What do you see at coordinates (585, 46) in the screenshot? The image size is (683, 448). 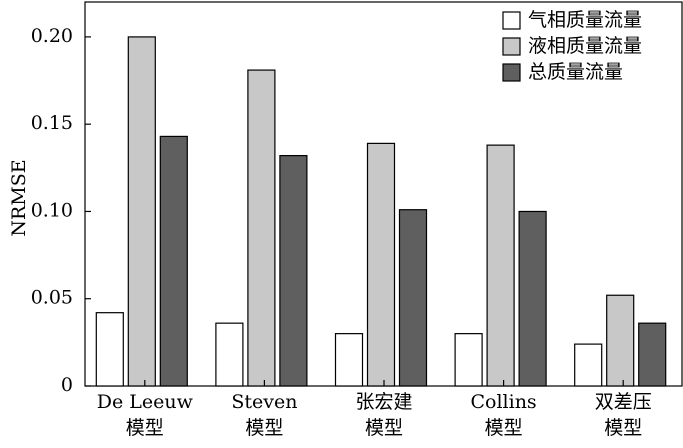 I see `legend-label: 液相质量流量` at bounding box center [585, 46].